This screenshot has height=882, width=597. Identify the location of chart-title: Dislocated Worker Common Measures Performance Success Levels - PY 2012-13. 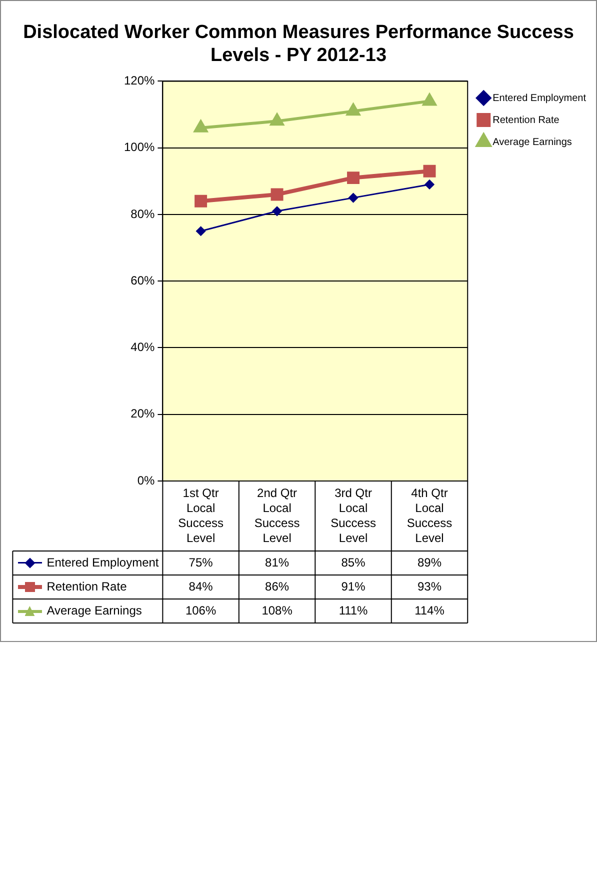
(298, 44).